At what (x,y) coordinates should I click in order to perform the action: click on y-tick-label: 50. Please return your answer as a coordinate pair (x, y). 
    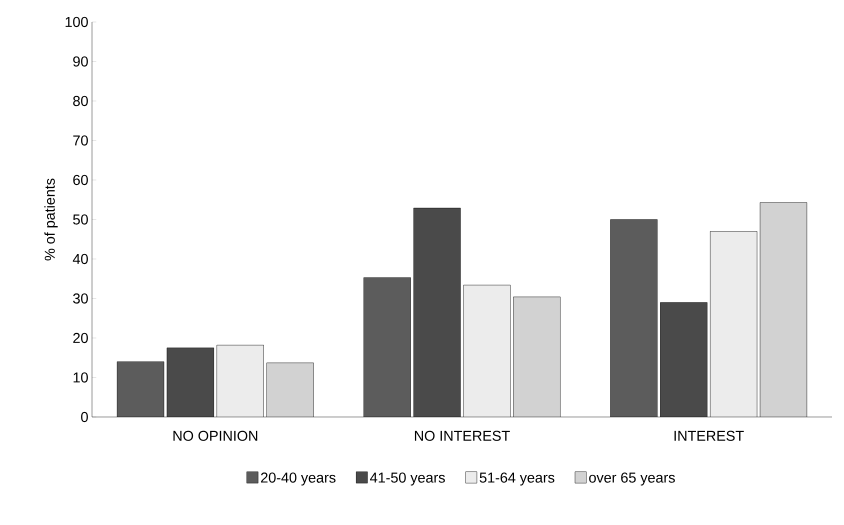
    Looking at the image, I should click on (80, 219).